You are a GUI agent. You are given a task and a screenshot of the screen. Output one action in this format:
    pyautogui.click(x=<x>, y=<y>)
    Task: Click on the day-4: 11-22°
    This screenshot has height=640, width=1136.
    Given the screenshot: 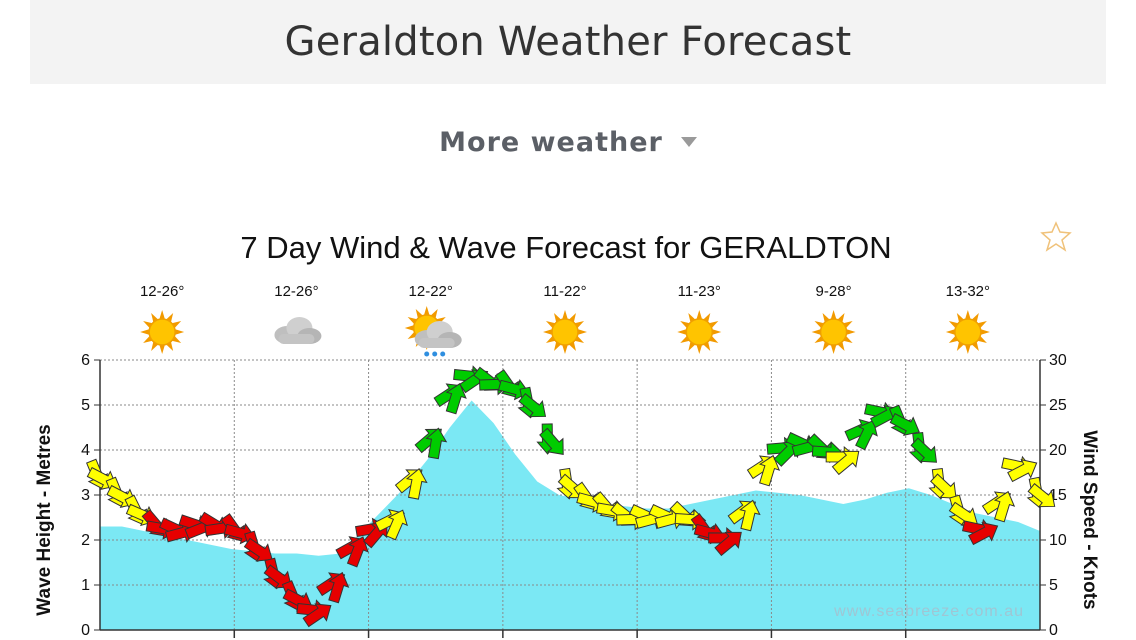 What is the action you would take?
    pyautogui.click(x=565, y=318)
    